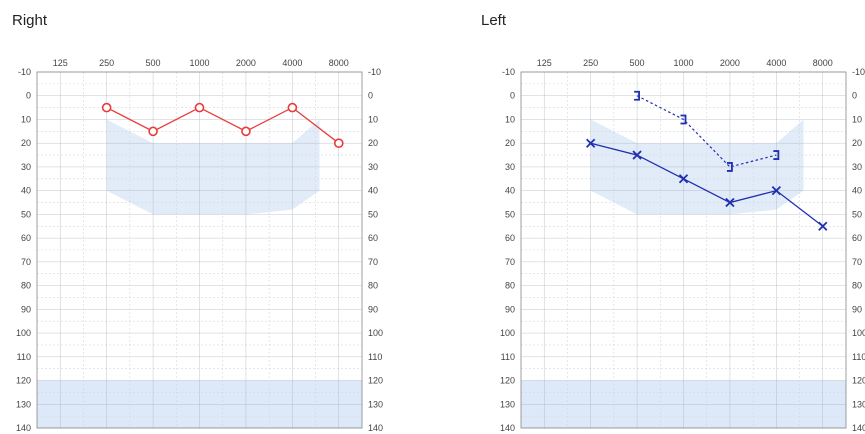 The height and width of the screenshot is (434, 865). I want to click on right-y-tick-label: 130, so click(23, 404).